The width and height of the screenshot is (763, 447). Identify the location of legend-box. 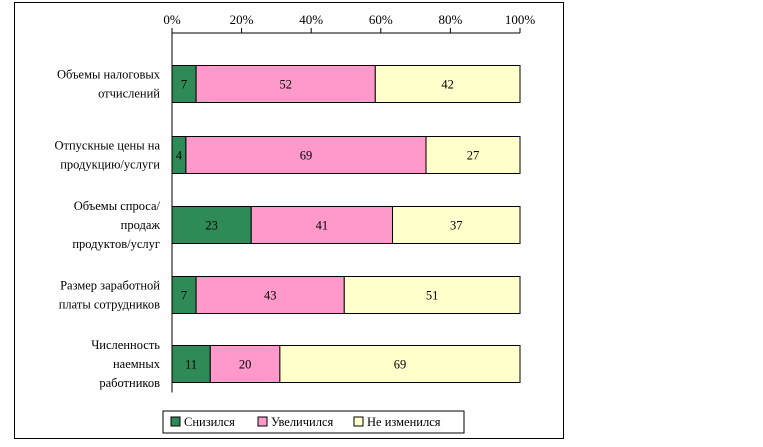
(313, 422).